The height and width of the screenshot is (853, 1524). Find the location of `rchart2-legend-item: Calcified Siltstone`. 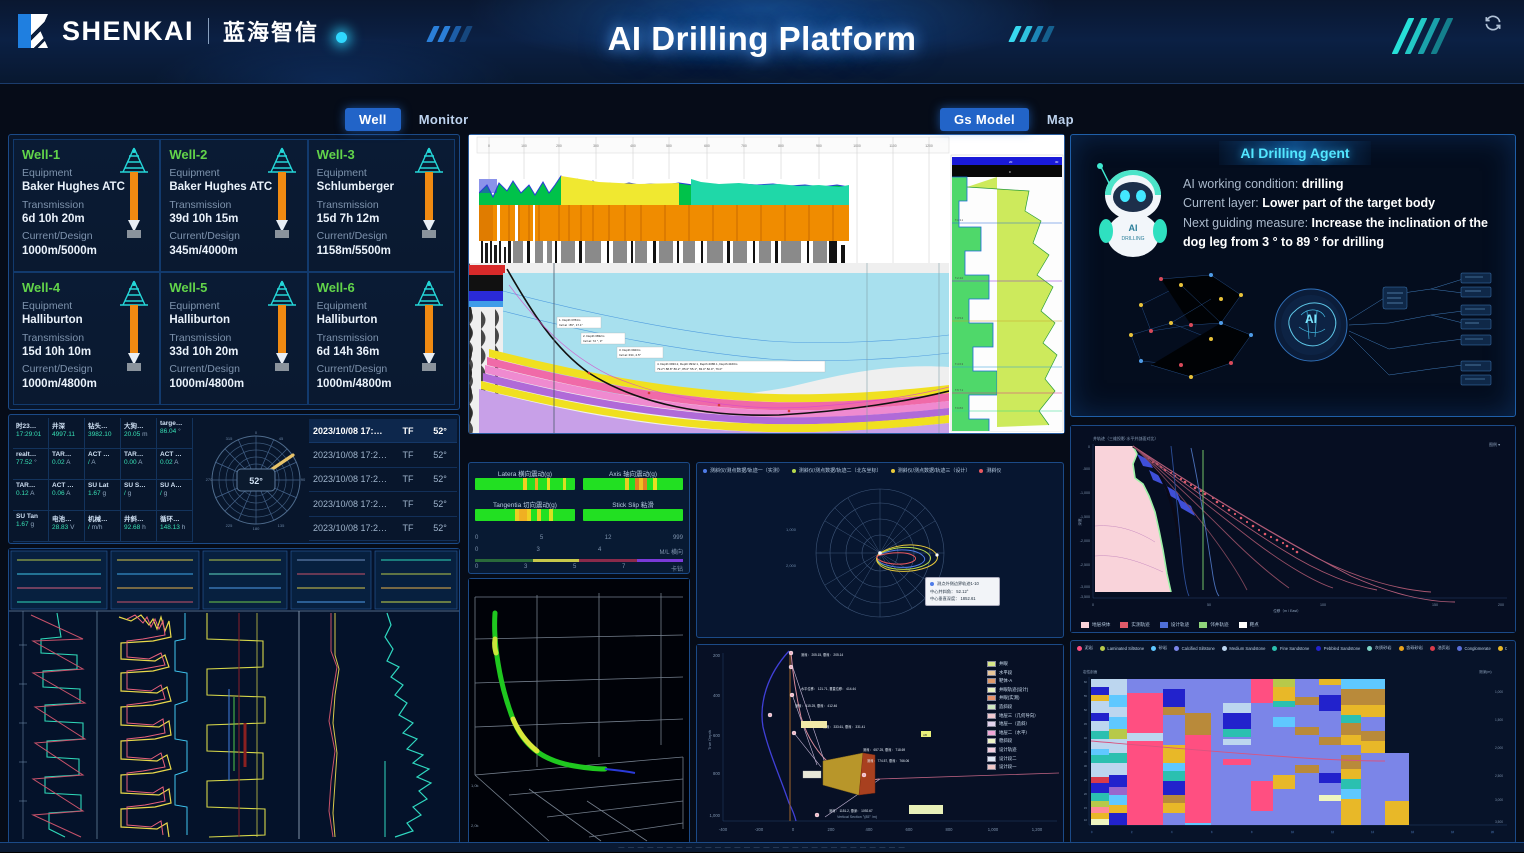

rchart2-legend-item: Calcified Siltstone is located at coordinates (1194, 648).